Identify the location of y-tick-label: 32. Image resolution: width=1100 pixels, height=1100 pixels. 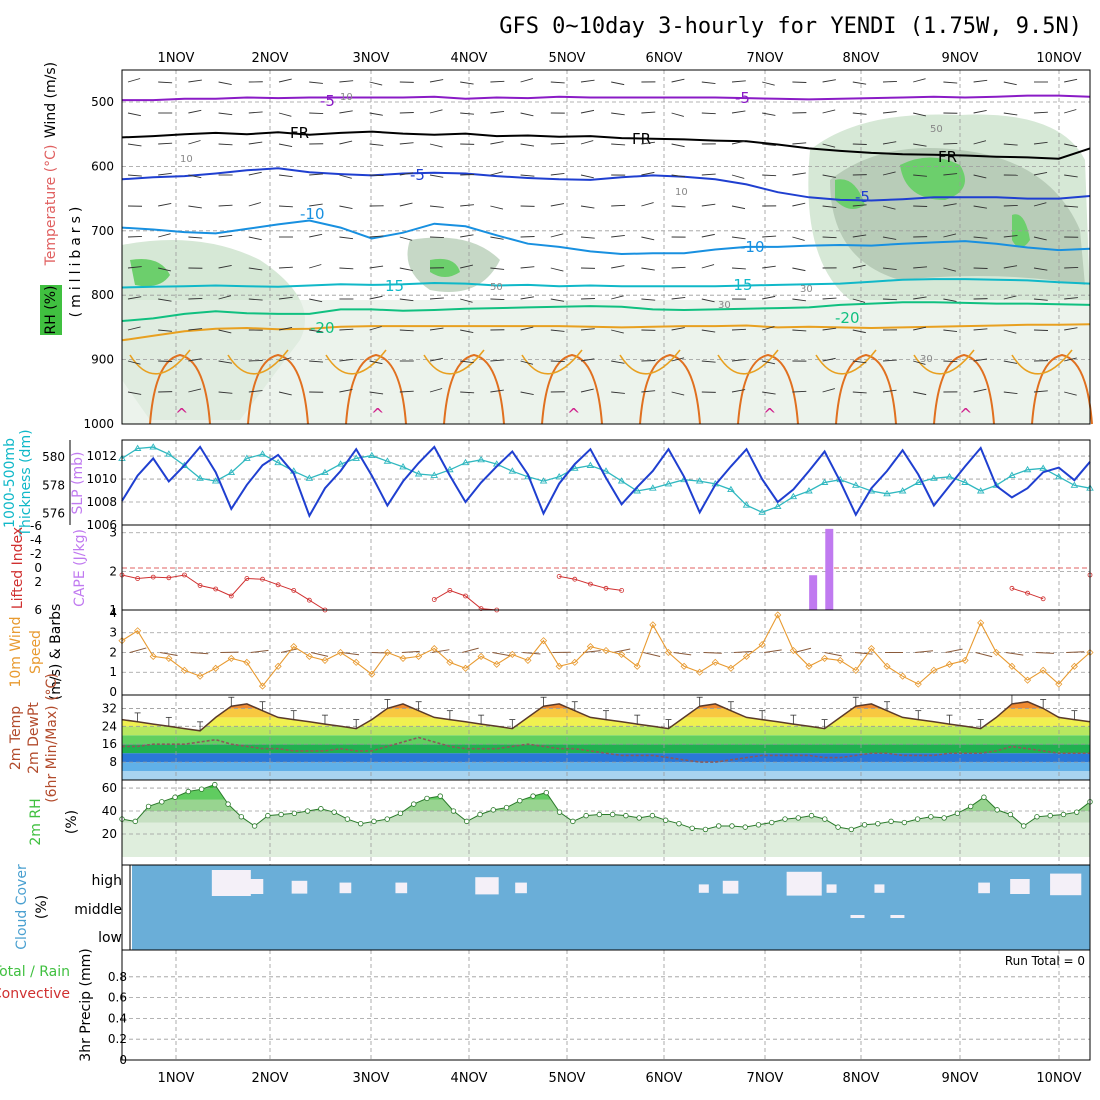
(109, 708).